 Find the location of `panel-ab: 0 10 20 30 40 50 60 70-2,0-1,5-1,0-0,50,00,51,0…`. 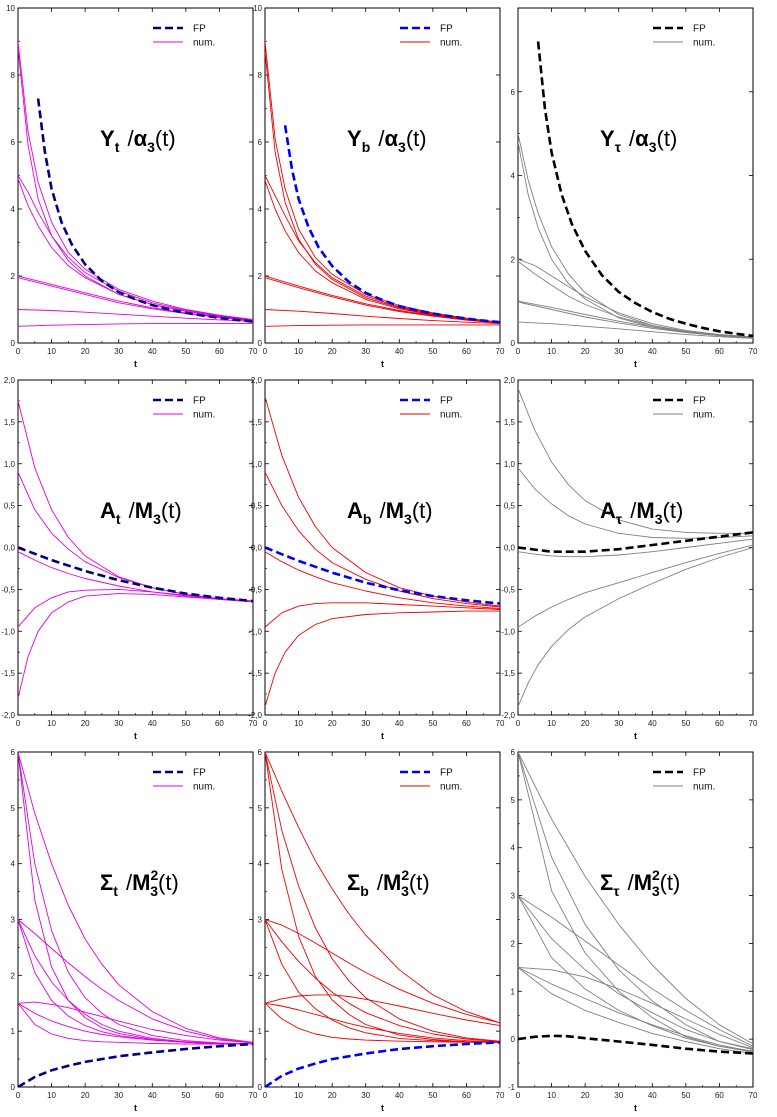

panel-ab: 0 10 20 30 40 50 60 70-2,0-1,5-1,0-0,50,00,51,0… is located at coordinates (376, 558).